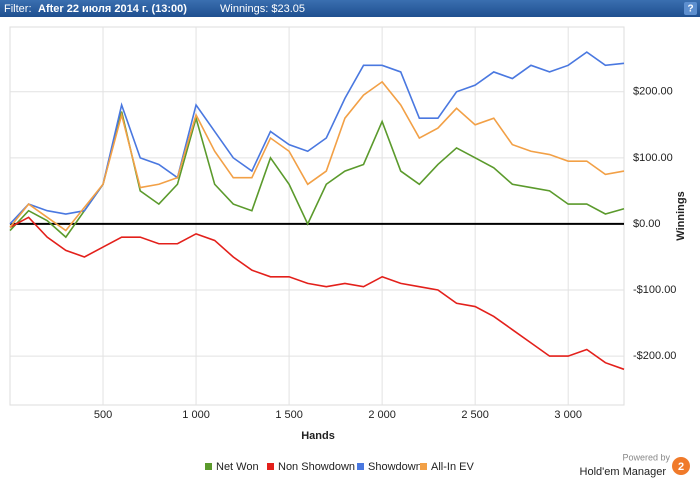 This screenshot has height=479, width=700. Describe the element at coordinates (18, 9) in the screenshot. I see `filter-label: Filter:` at that location.